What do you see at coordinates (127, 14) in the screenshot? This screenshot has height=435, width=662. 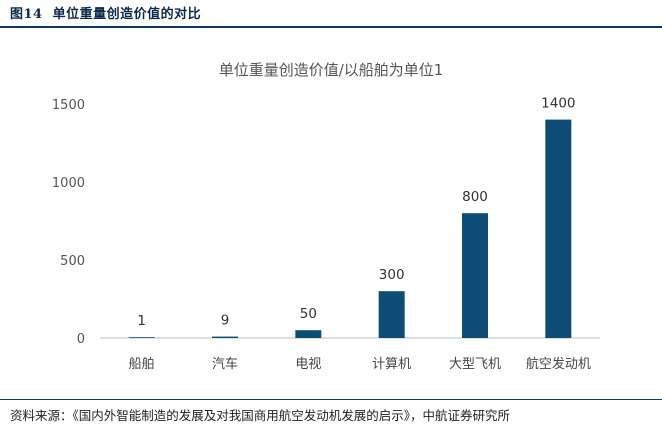 I see `figure-title-text: 单位重量创造价值的对比` at bounding box center [127, 14].